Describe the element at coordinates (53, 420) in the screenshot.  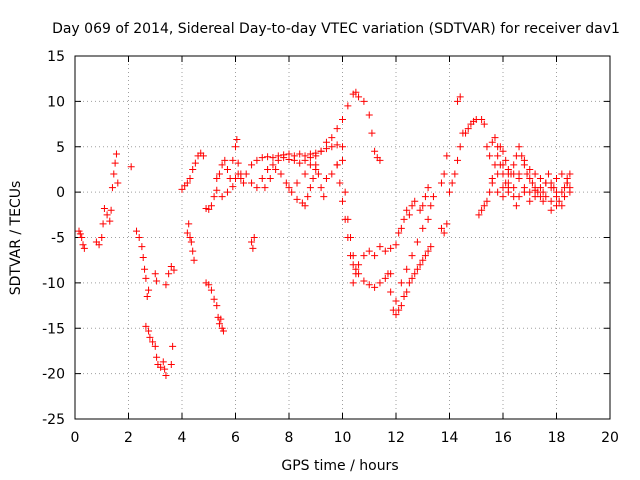
I see `y-tick-label: -25` at that location.